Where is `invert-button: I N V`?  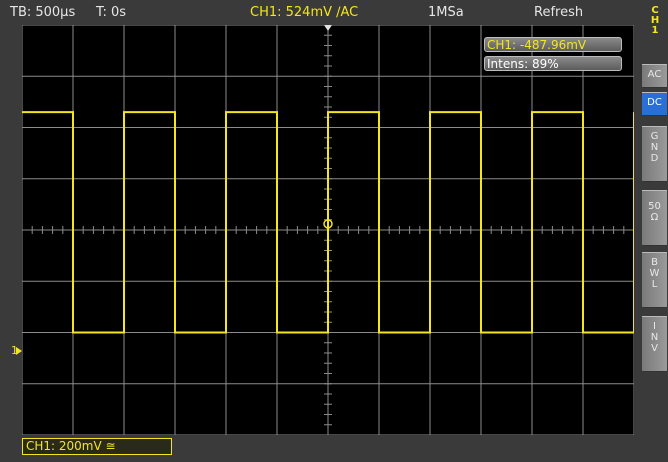 invert-button: I N V is located at coordinates (654, 344).